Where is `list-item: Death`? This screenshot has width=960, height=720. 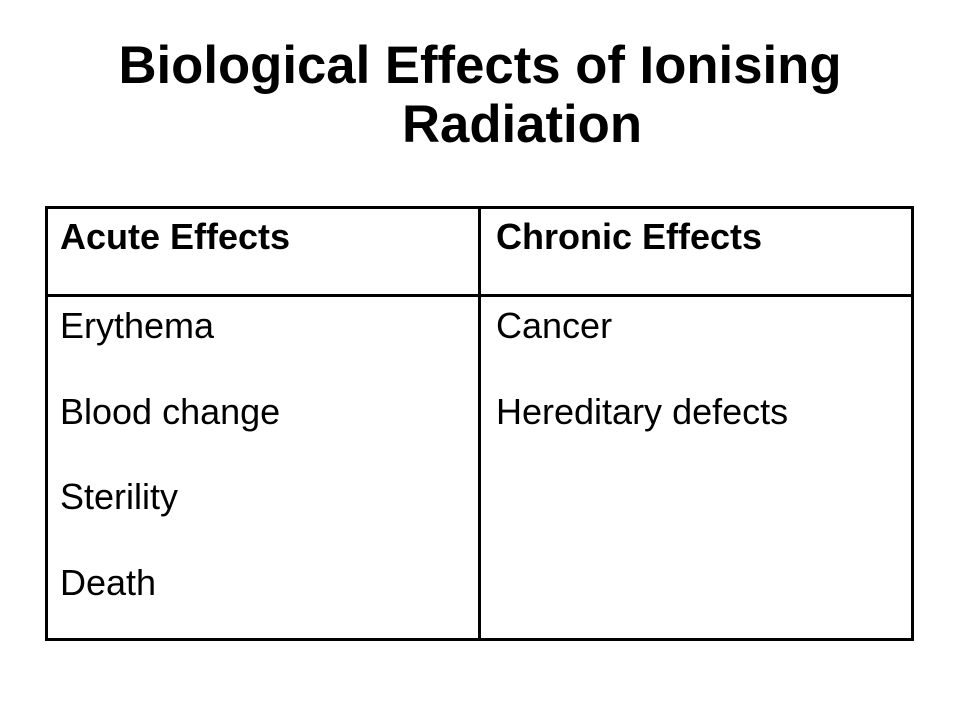 list-item: Death is located at coordinates (108, 582).